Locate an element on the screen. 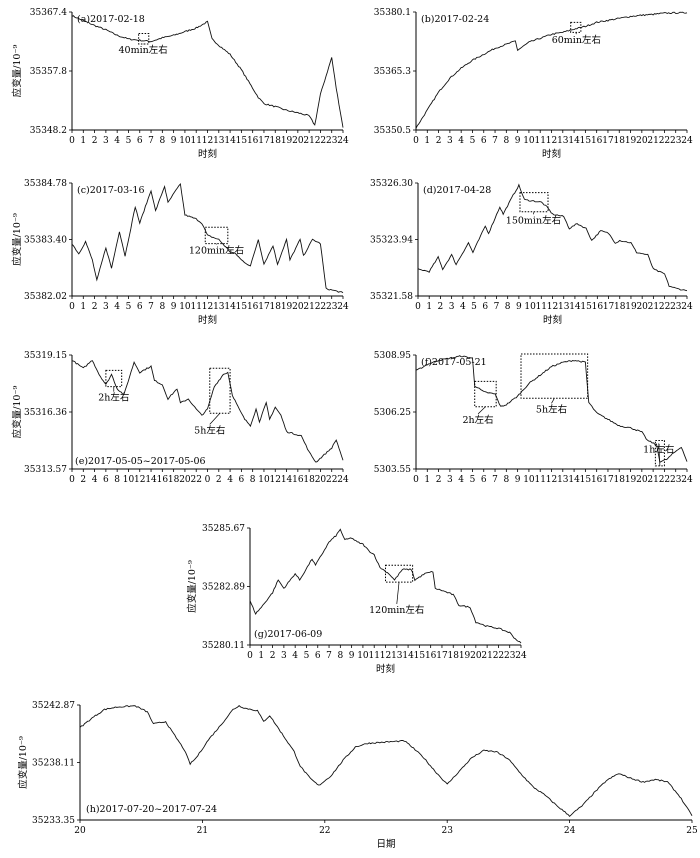 The width and height of the screenshot is (700, 858). panel-title: (c)2017-03-16 is located at coordinates (111, 190).